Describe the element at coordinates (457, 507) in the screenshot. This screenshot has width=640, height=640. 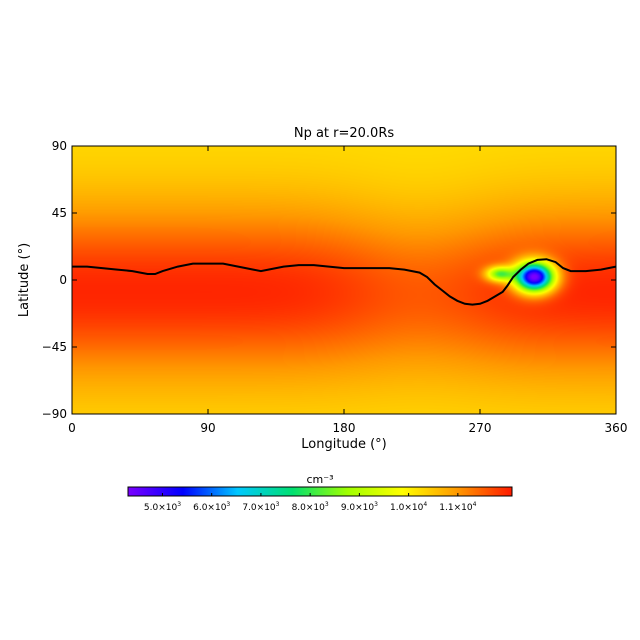
I see `colorbar-tick-label: 1.1×10⁴` at that location.